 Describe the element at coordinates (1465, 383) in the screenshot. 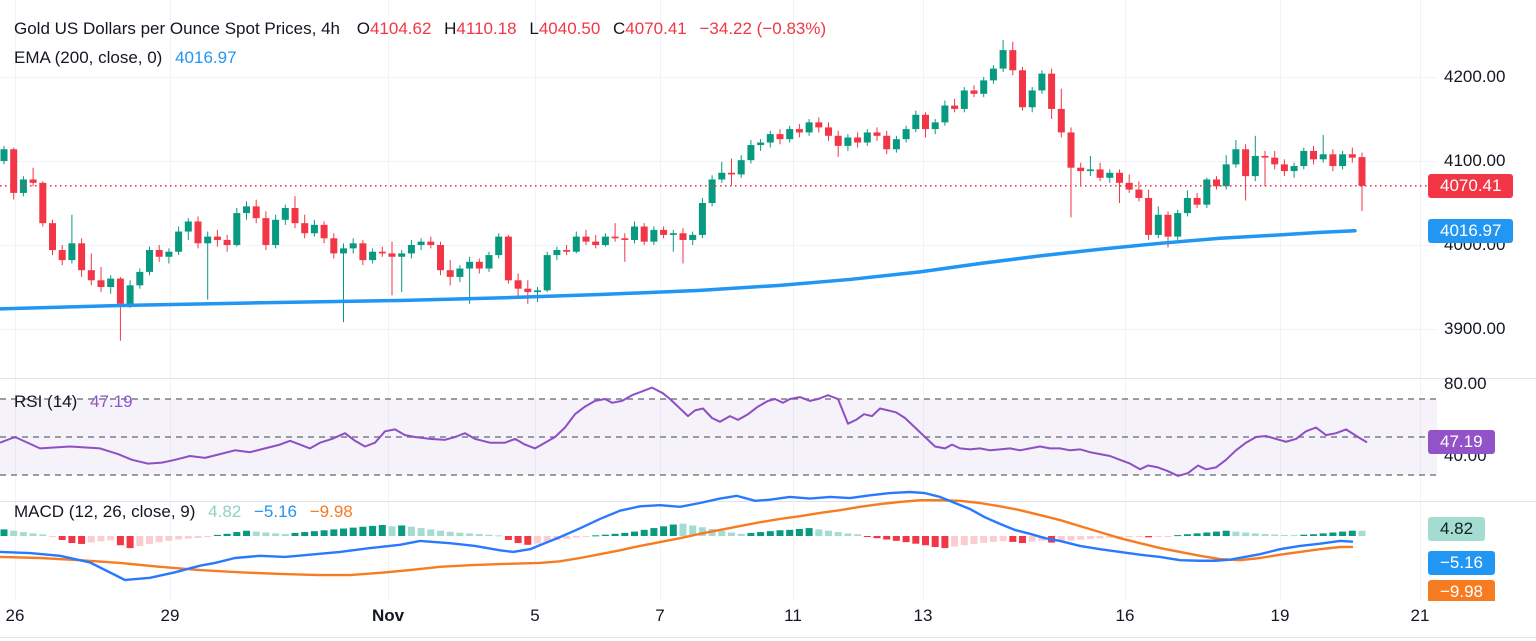

I see `axis-tick-label: 80.00` at that location.